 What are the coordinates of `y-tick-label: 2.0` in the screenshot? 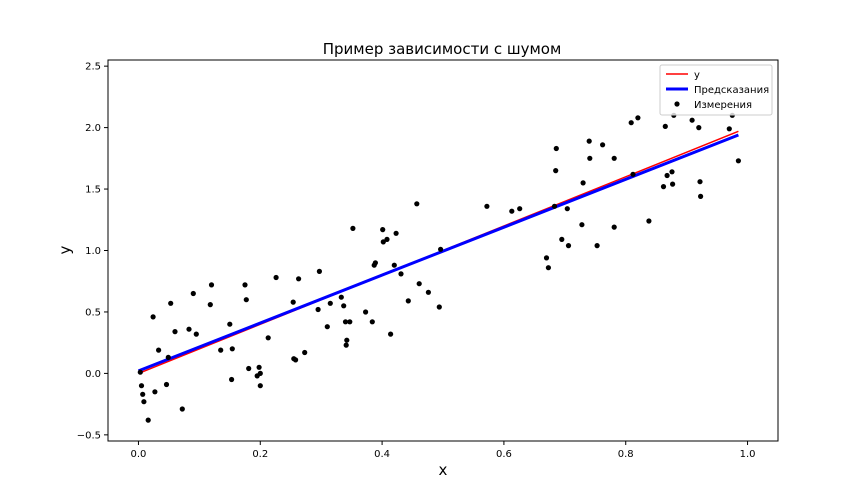 It's located at (93, 128).